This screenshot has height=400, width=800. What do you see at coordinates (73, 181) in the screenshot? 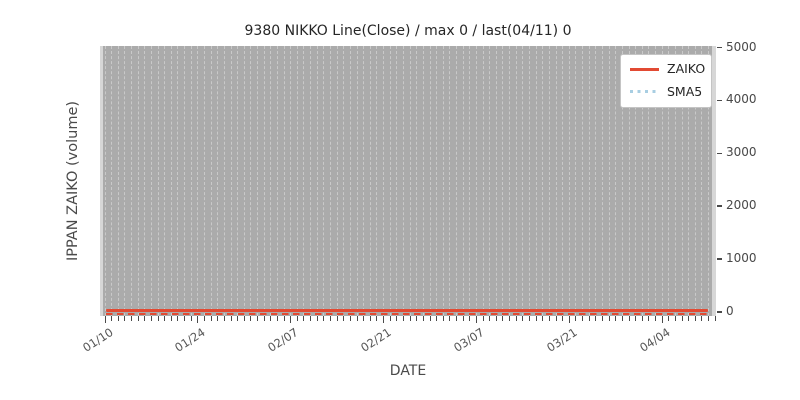
I see `y-axis-label: IPPAN ZAIKO (volume)` at bounding box center [73, 181].